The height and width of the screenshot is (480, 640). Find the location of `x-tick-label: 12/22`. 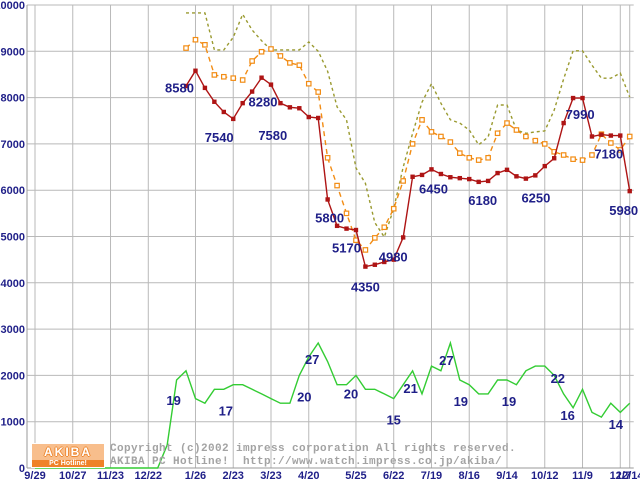

x-tick-label: 12/22 is located at coordinates (149, 475).